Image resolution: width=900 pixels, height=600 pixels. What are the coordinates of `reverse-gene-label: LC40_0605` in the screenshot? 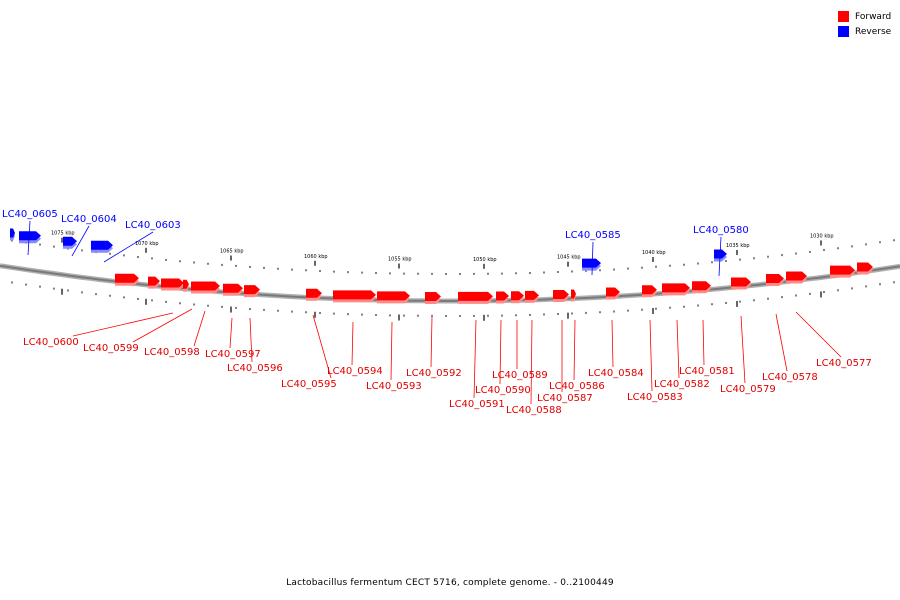 It's located at (30, 214).